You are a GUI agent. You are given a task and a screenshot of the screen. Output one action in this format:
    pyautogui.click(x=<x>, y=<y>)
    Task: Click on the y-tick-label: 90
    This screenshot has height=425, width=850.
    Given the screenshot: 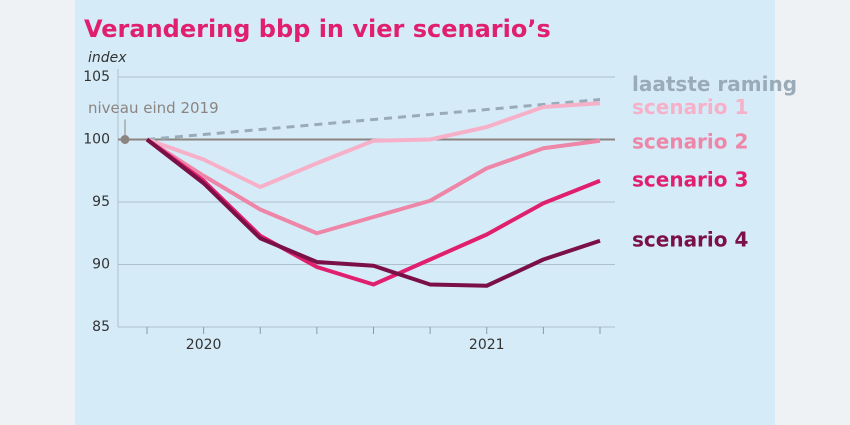 What is the action you would take?
    pyautogui.click(x=101, y=265)
    